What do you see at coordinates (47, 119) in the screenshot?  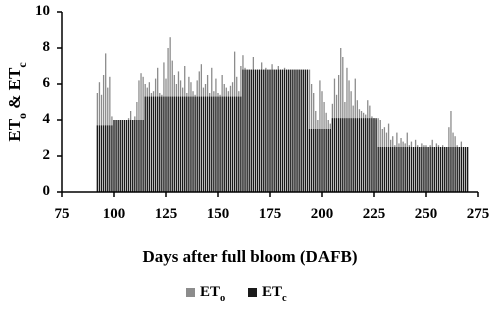 I see `y-tick-label: 4` at bounding box center [47, 119].